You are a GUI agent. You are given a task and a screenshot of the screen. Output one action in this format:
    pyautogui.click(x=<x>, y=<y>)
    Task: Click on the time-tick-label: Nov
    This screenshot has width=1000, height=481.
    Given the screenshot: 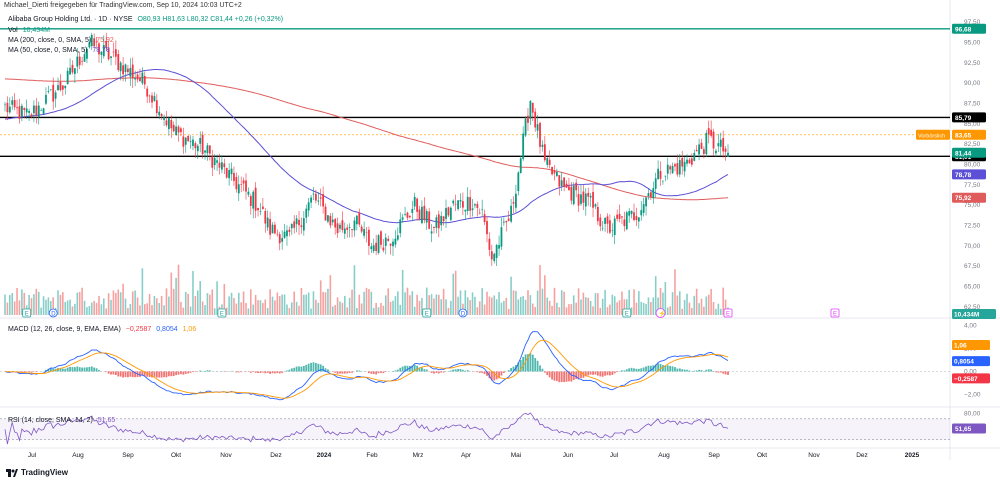 What is the action you would take?
    pyautogui.click(x=814, y=455)
    